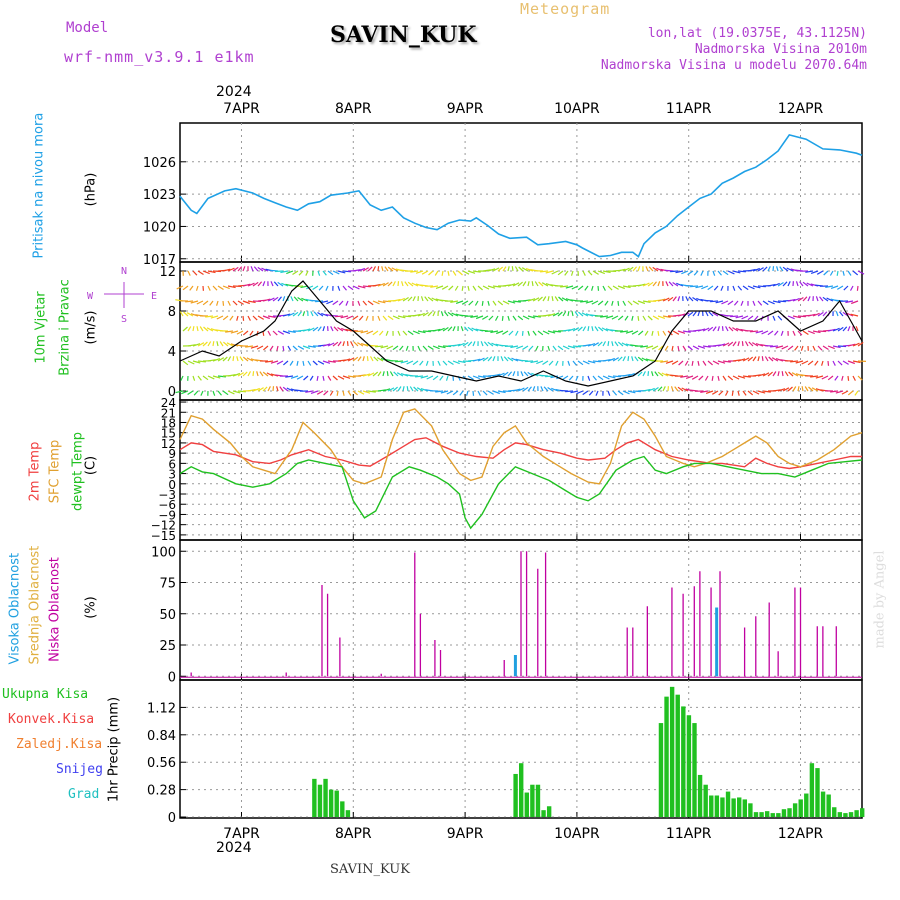  I want to click on y-tick-label: 24, so click(168, 403).